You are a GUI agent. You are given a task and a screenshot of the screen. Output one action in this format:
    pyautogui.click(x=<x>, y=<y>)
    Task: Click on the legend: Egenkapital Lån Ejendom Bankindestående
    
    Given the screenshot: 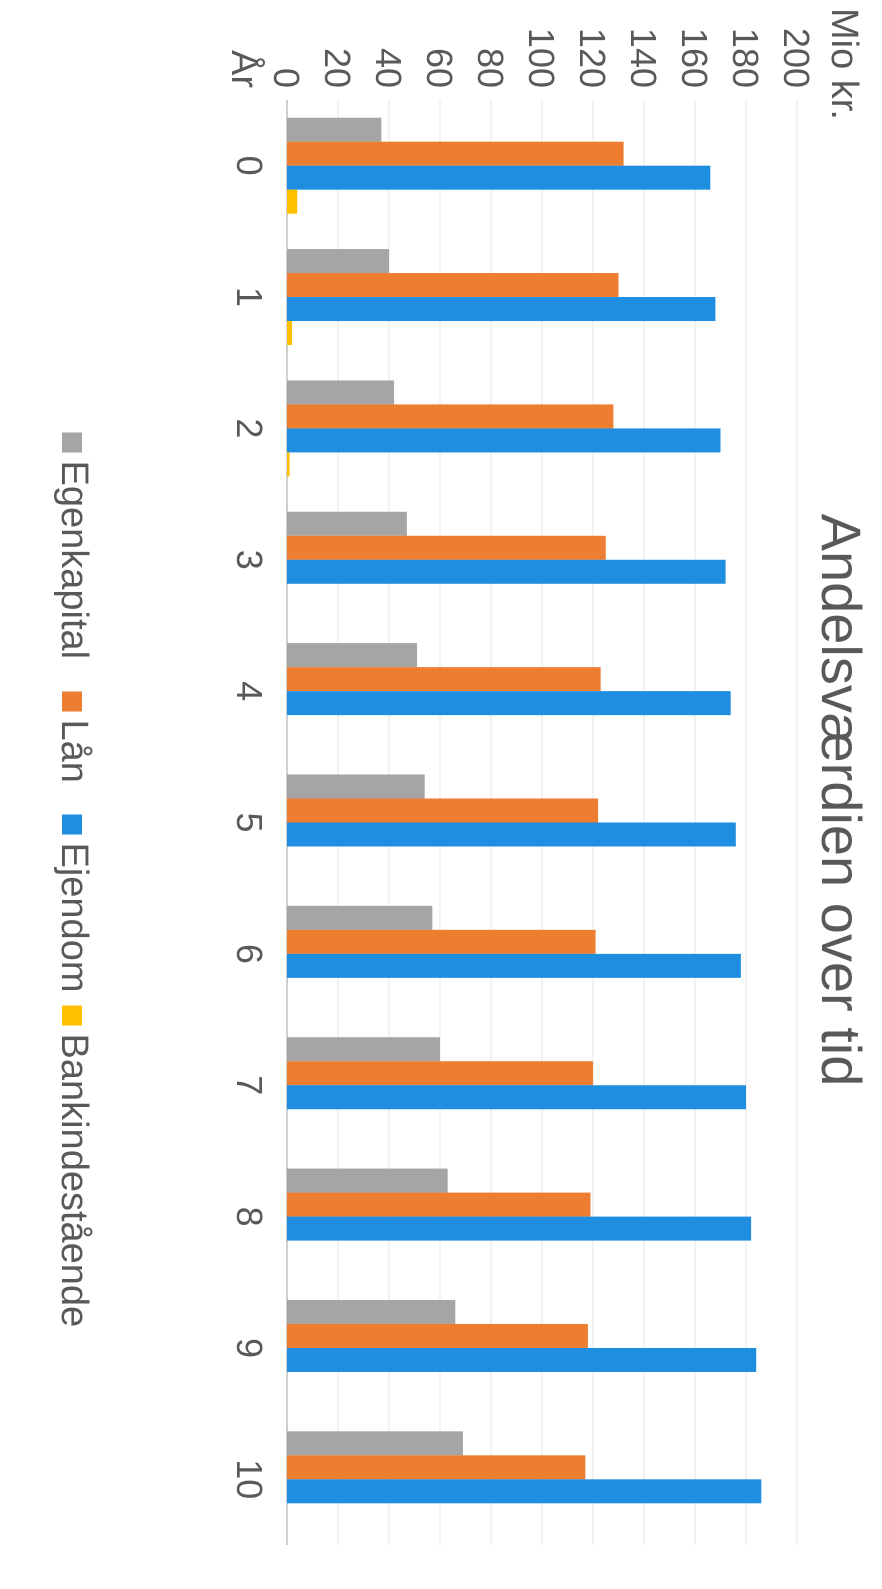 What is the action you would take?
    pyautogui.click(x=74, y=880)
    